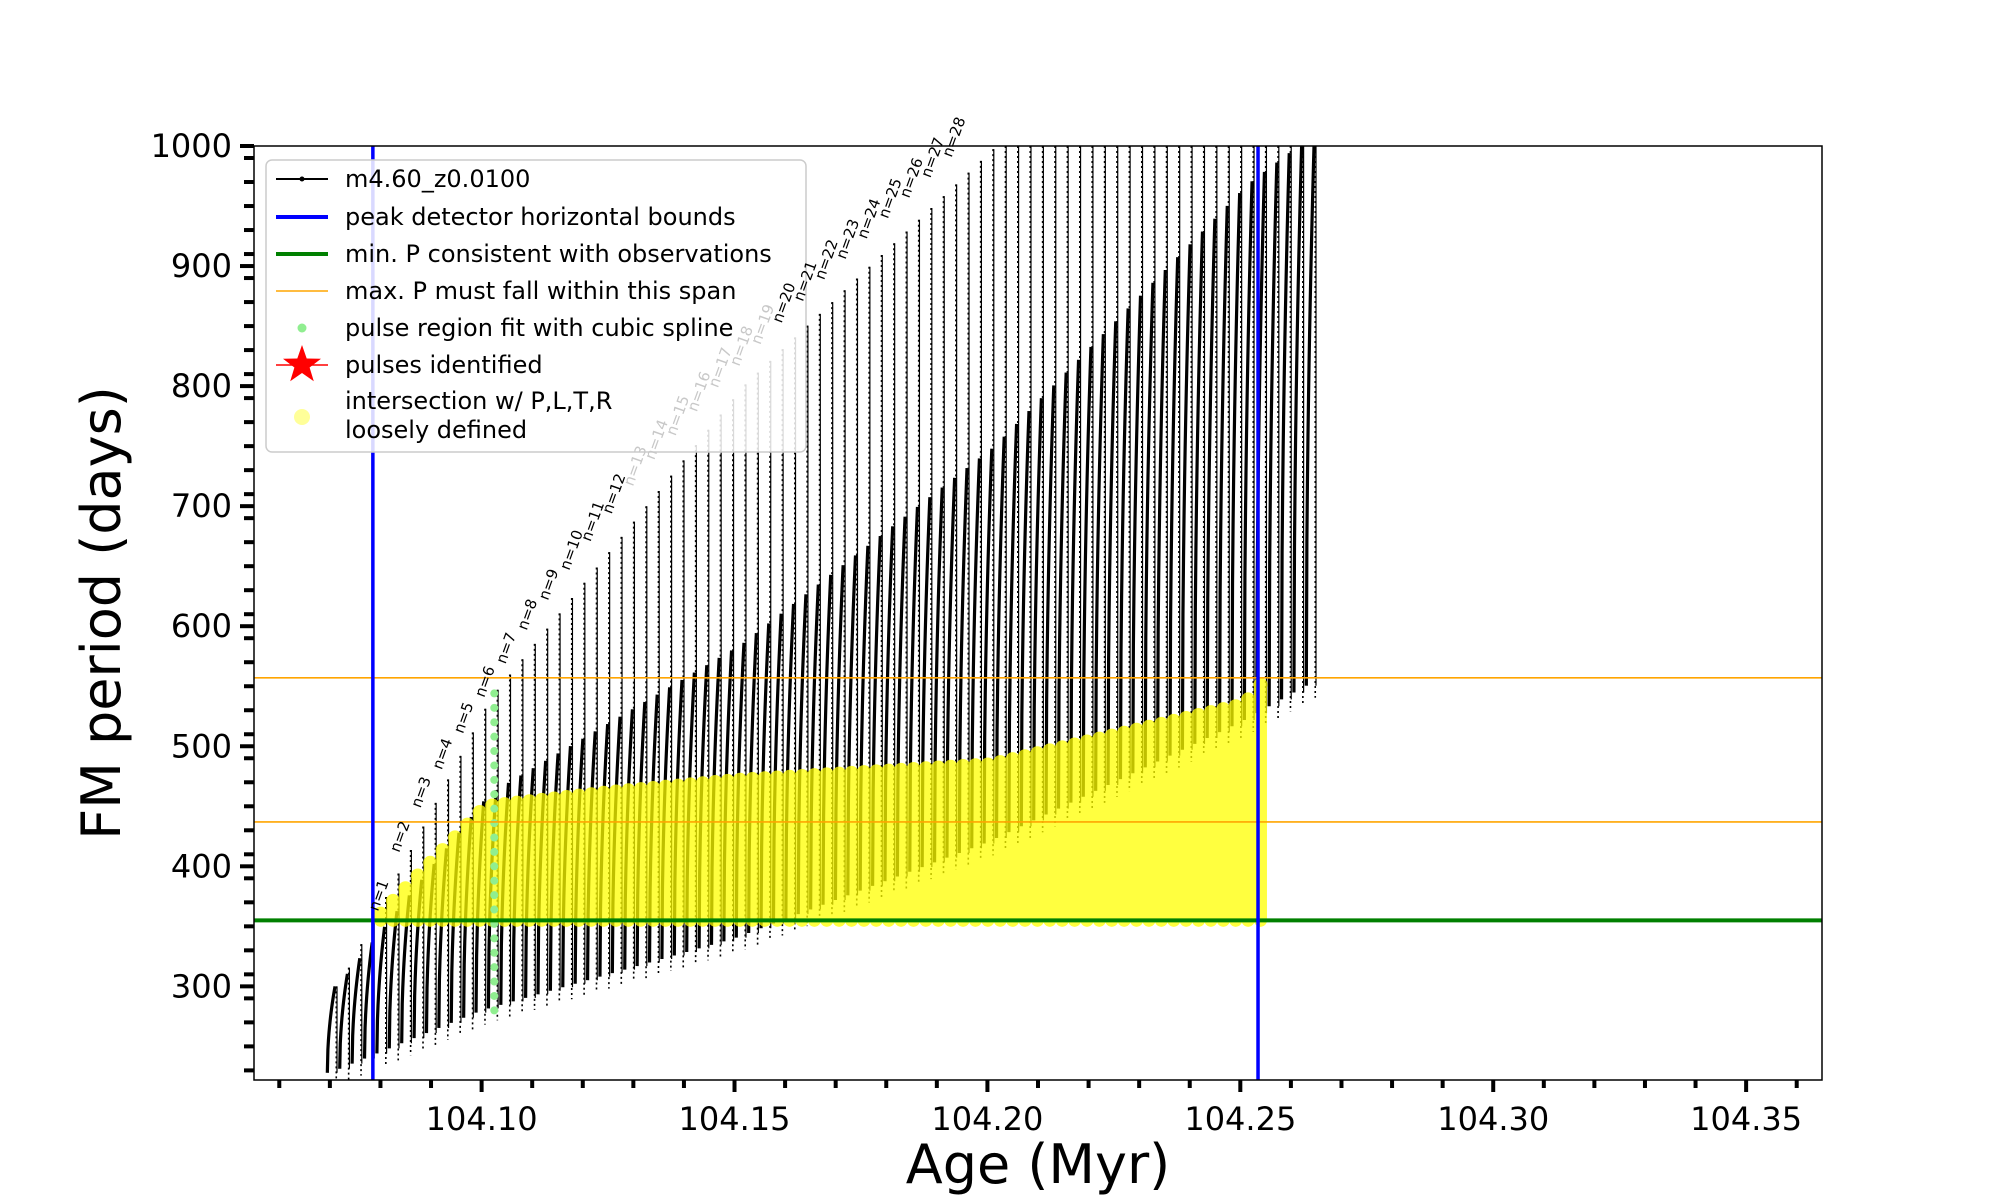  I want to click on legend-label: pulses identified, so click(444, 365).